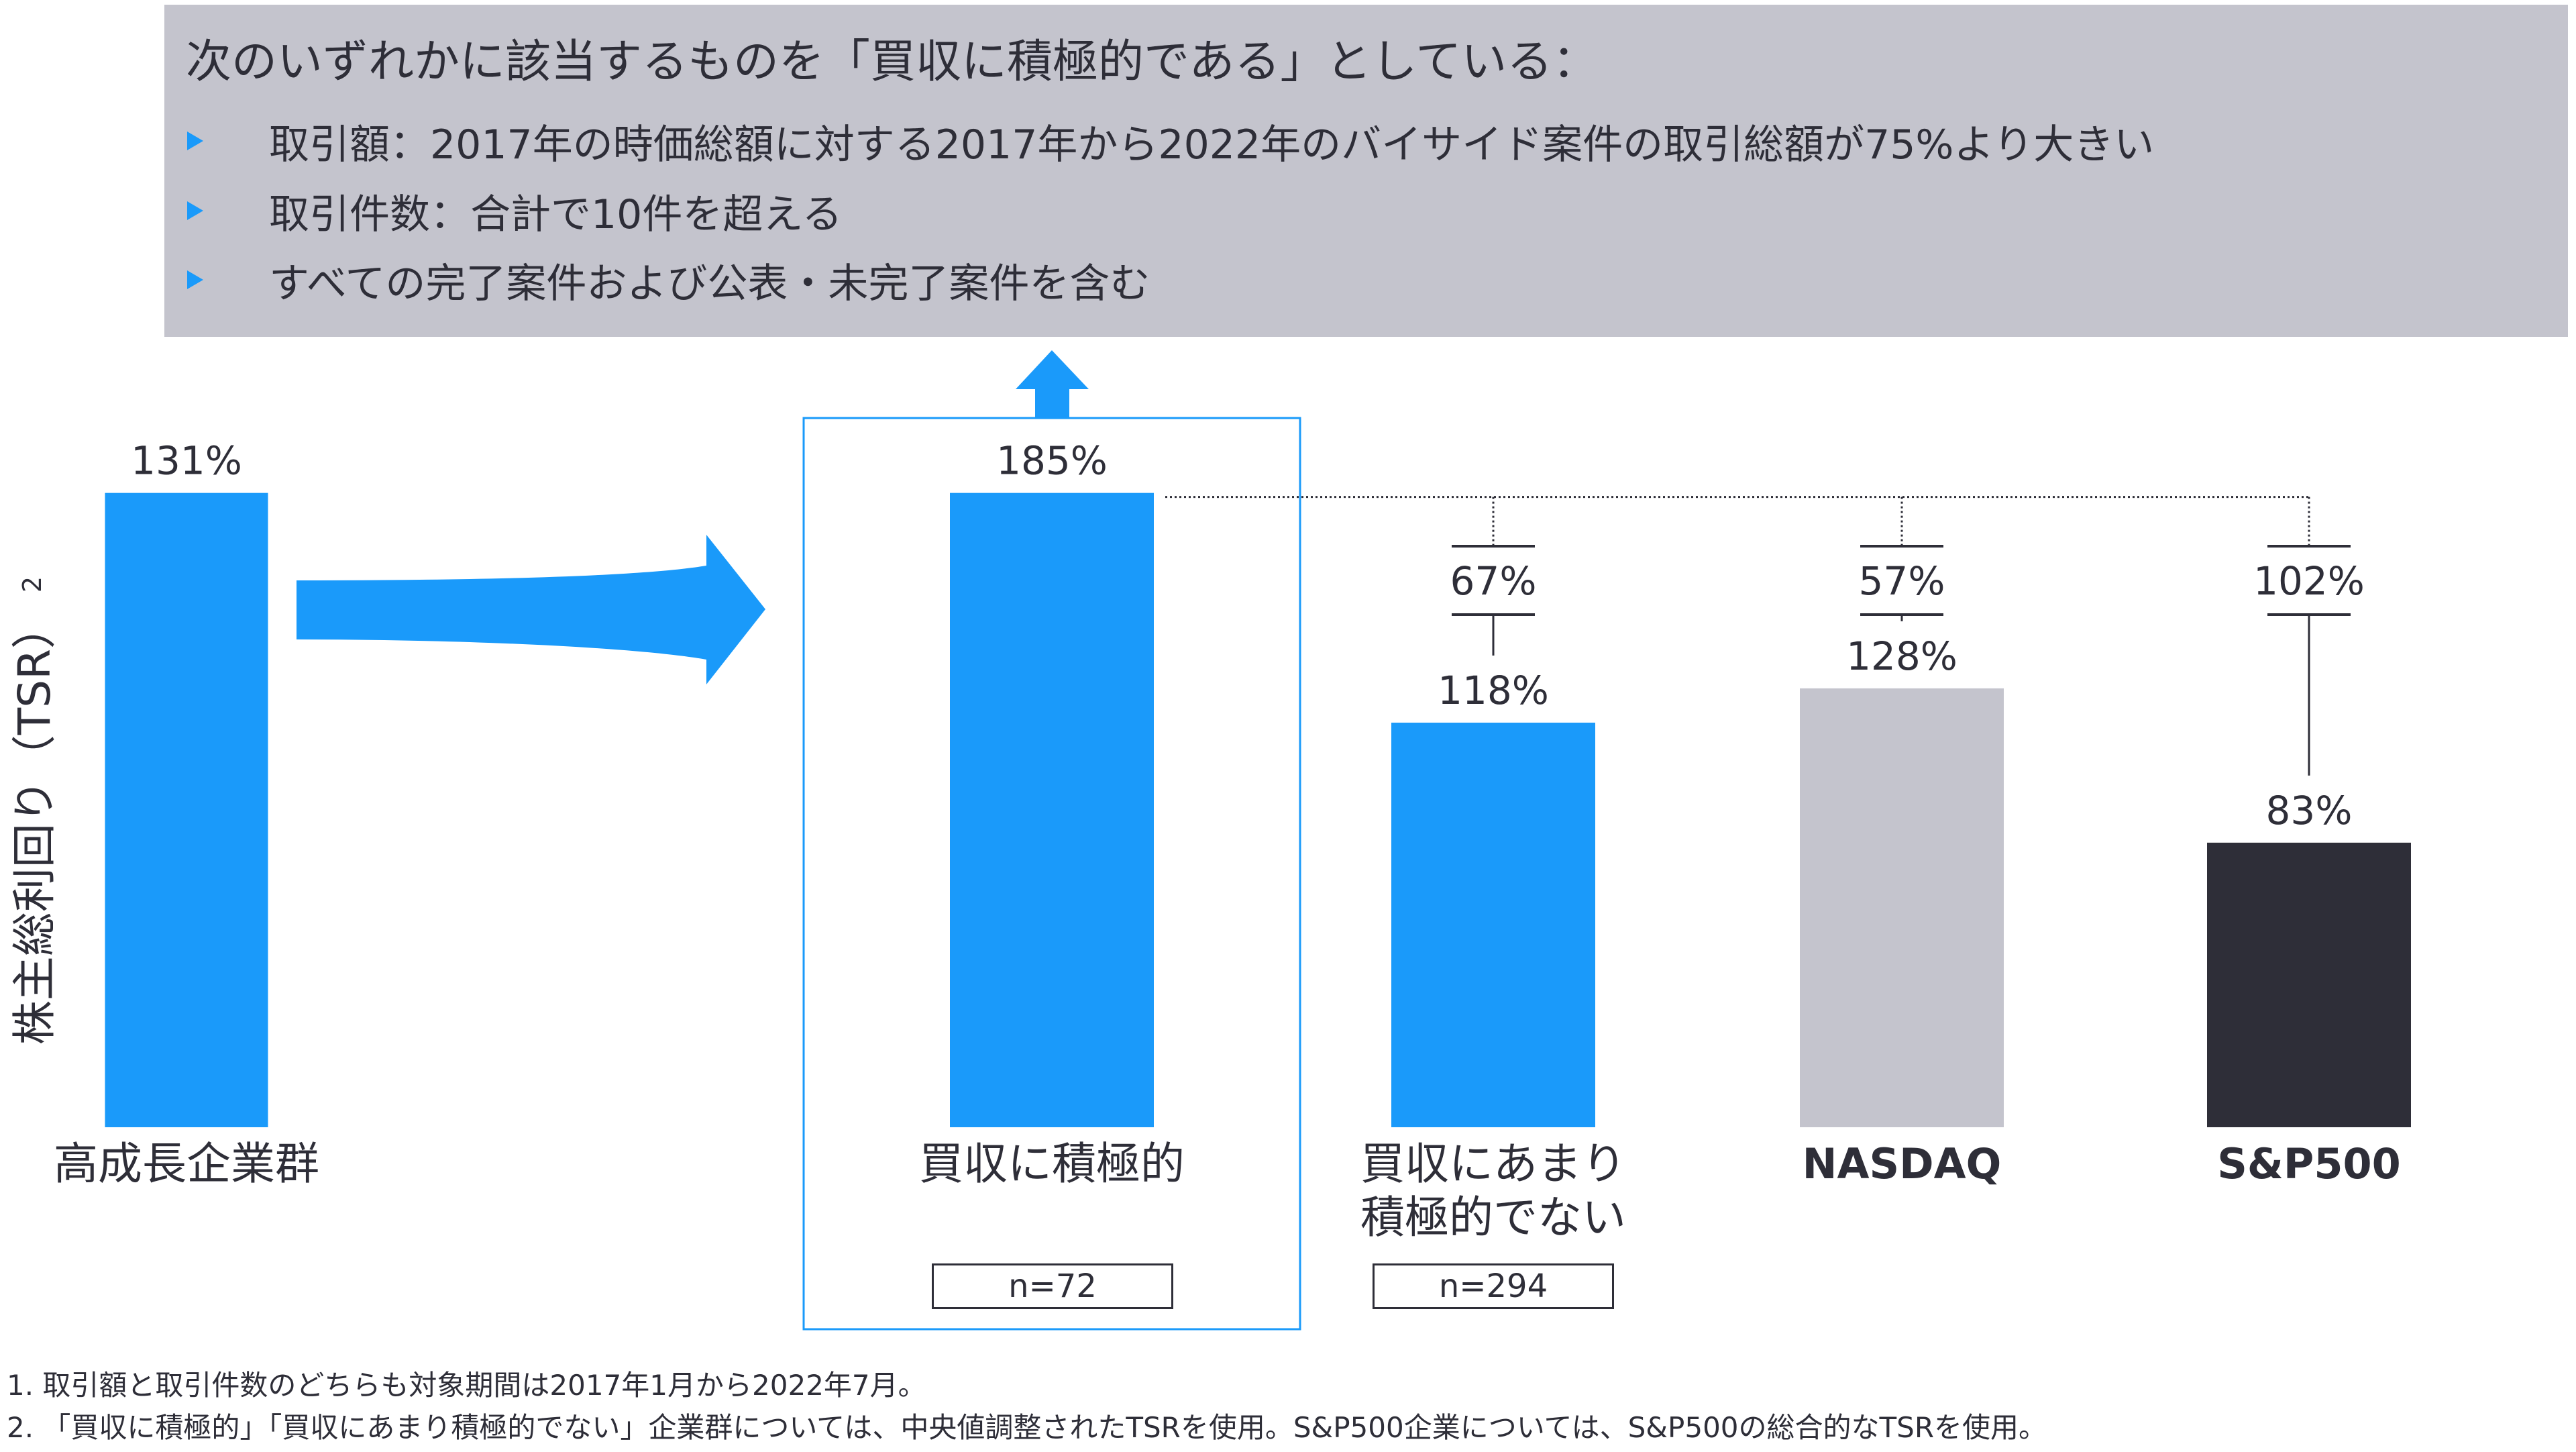 Image resolution: width=2576 pixels, height=1452 pixels. I want to click on criteria-bullet: 取引件数：合計で10件を超える, so click(515, 211).